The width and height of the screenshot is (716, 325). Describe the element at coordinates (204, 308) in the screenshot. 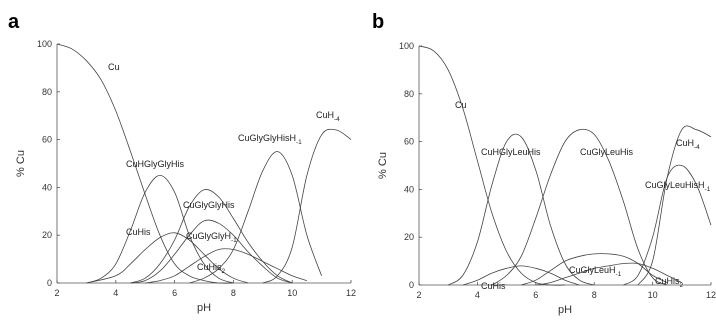

I see `panel-a-x-axis-title: pH` at that location.